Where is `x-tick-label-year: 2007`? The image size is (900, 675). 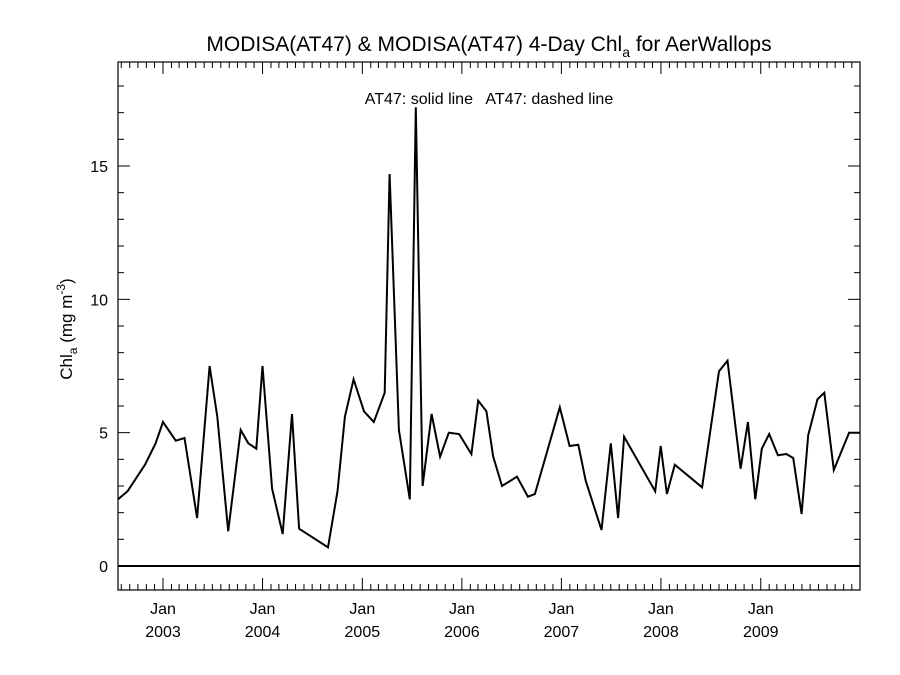
x-tick-label-year: 2007 is located at coordinates (562, 632).